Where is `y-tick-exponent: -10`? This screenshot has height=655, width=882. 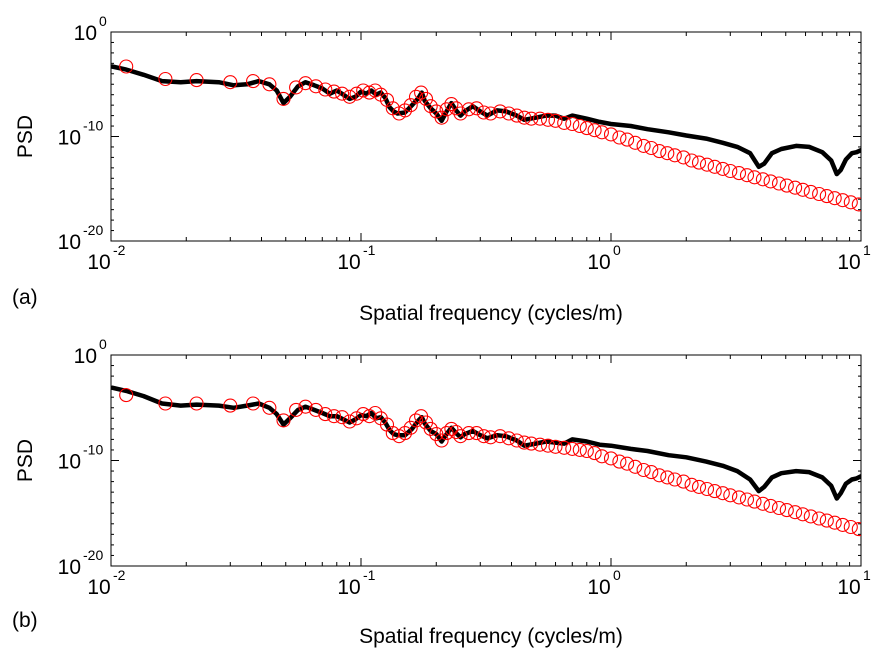
y-tick-exponent: -10 is located at coordinates (93, 450).